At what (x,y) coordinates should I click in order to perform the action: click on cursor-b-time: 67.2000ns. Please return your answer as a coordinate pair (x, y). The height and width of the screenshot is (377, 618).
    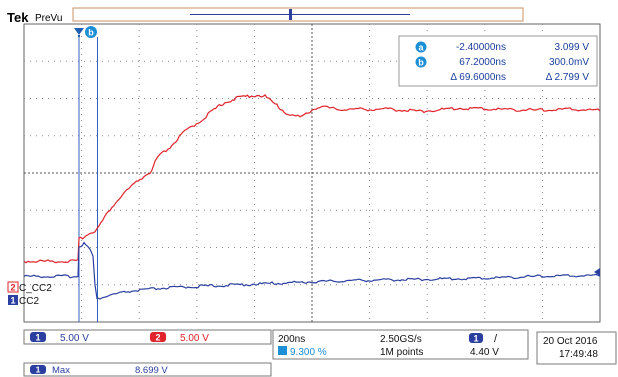
    Looking at the image, I should click on (482, 62).